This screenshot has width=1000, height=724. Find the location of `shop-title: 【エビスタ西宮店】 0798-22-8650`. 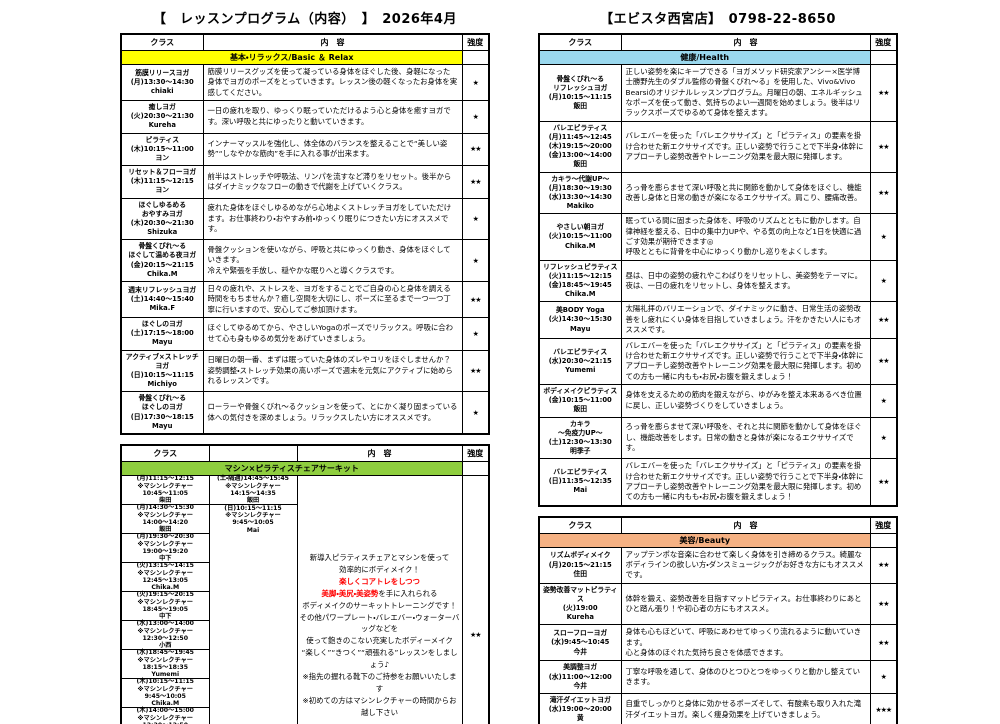

shop-title: 【エビスタ西宮店】 0798-22-8650 is located at coordinates (718, 19).